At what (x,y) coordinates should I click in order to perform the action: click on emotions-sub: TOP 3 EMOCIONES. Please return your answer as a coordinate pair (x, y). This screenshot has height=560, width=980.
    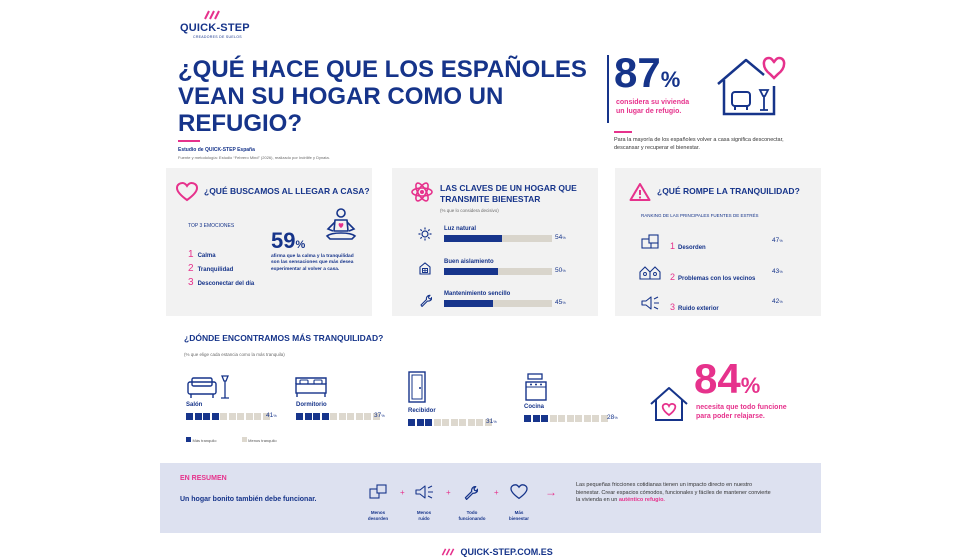
    Looking at the image, I should click on (211, 226).